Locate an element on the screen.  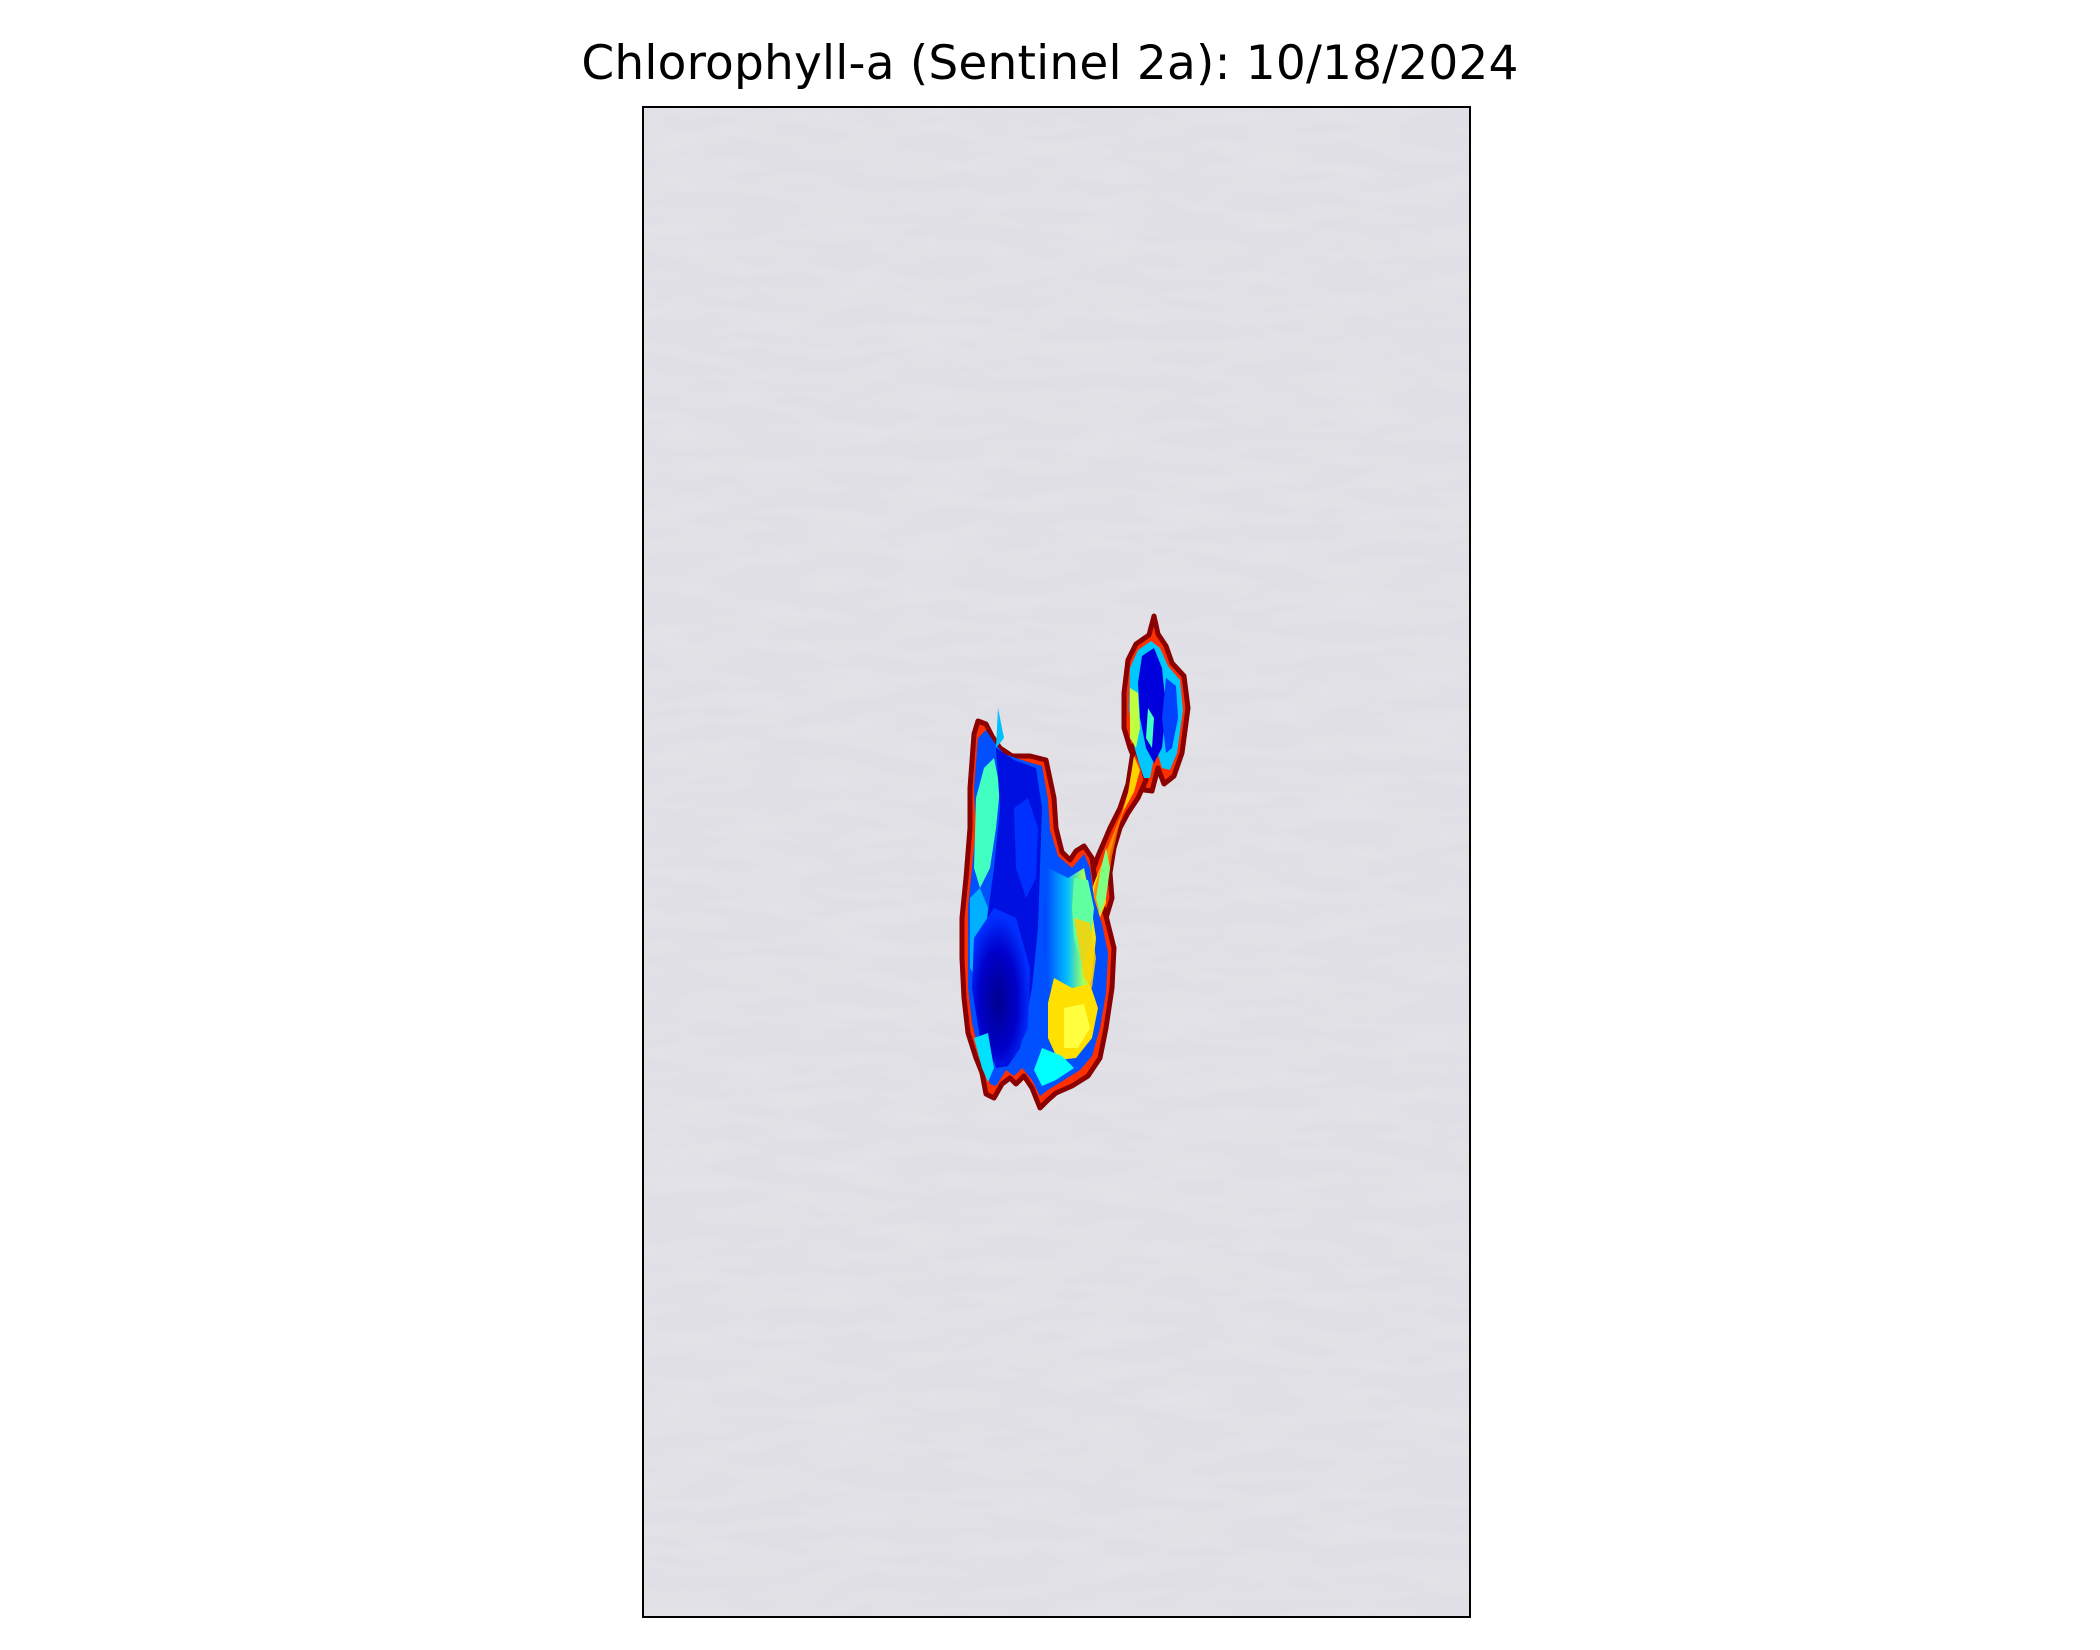
north-basin-fill is located at coordinates (1156, 709).